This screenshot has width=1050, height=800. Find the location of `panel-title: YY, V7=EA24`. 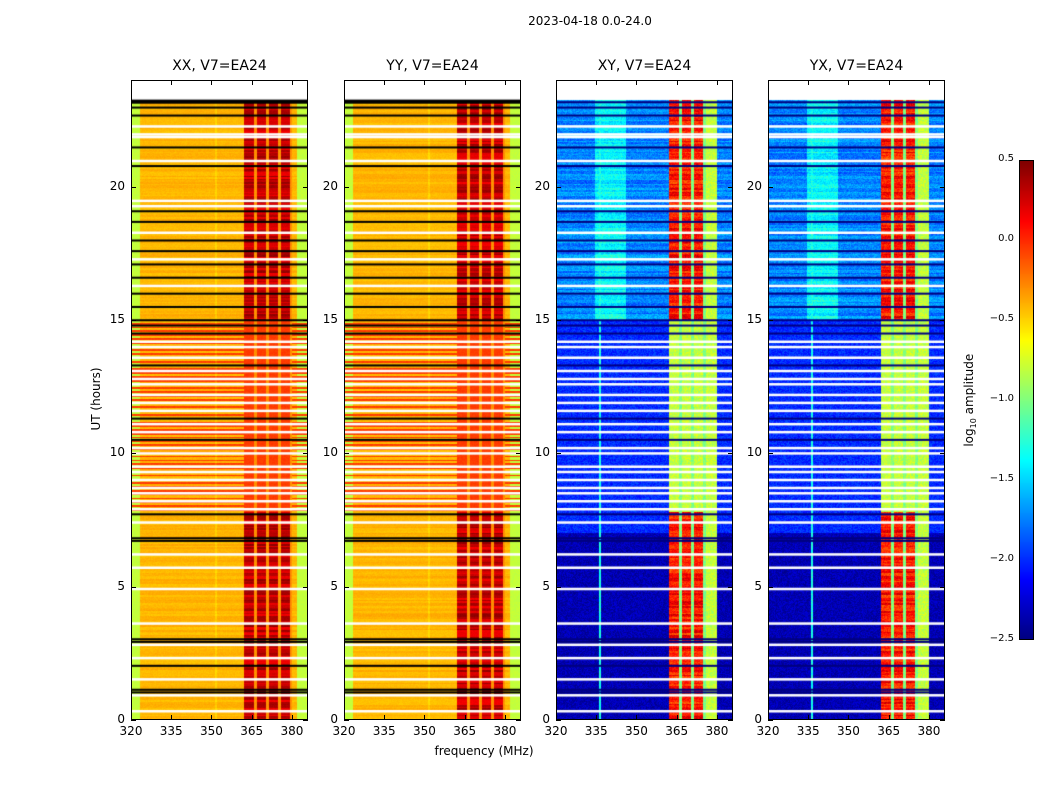

panel-title: YY, V7=EA24 is located at coordinates (432, 66).